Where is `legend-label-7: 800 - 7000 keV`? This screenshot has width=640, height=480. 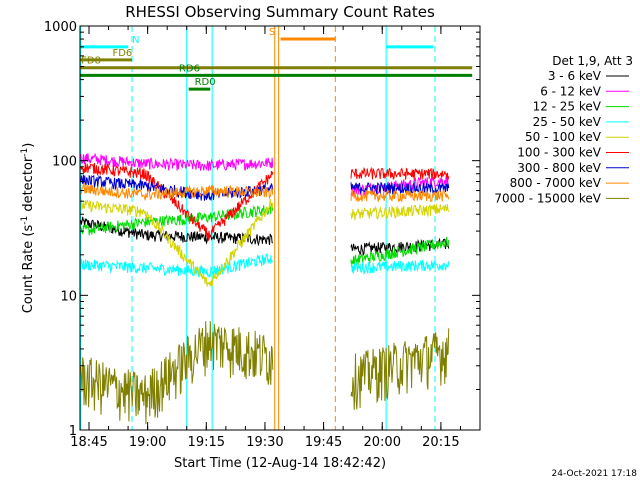 legend-label-7: 800 - 7000 keV is located at coordinates (556, 183).